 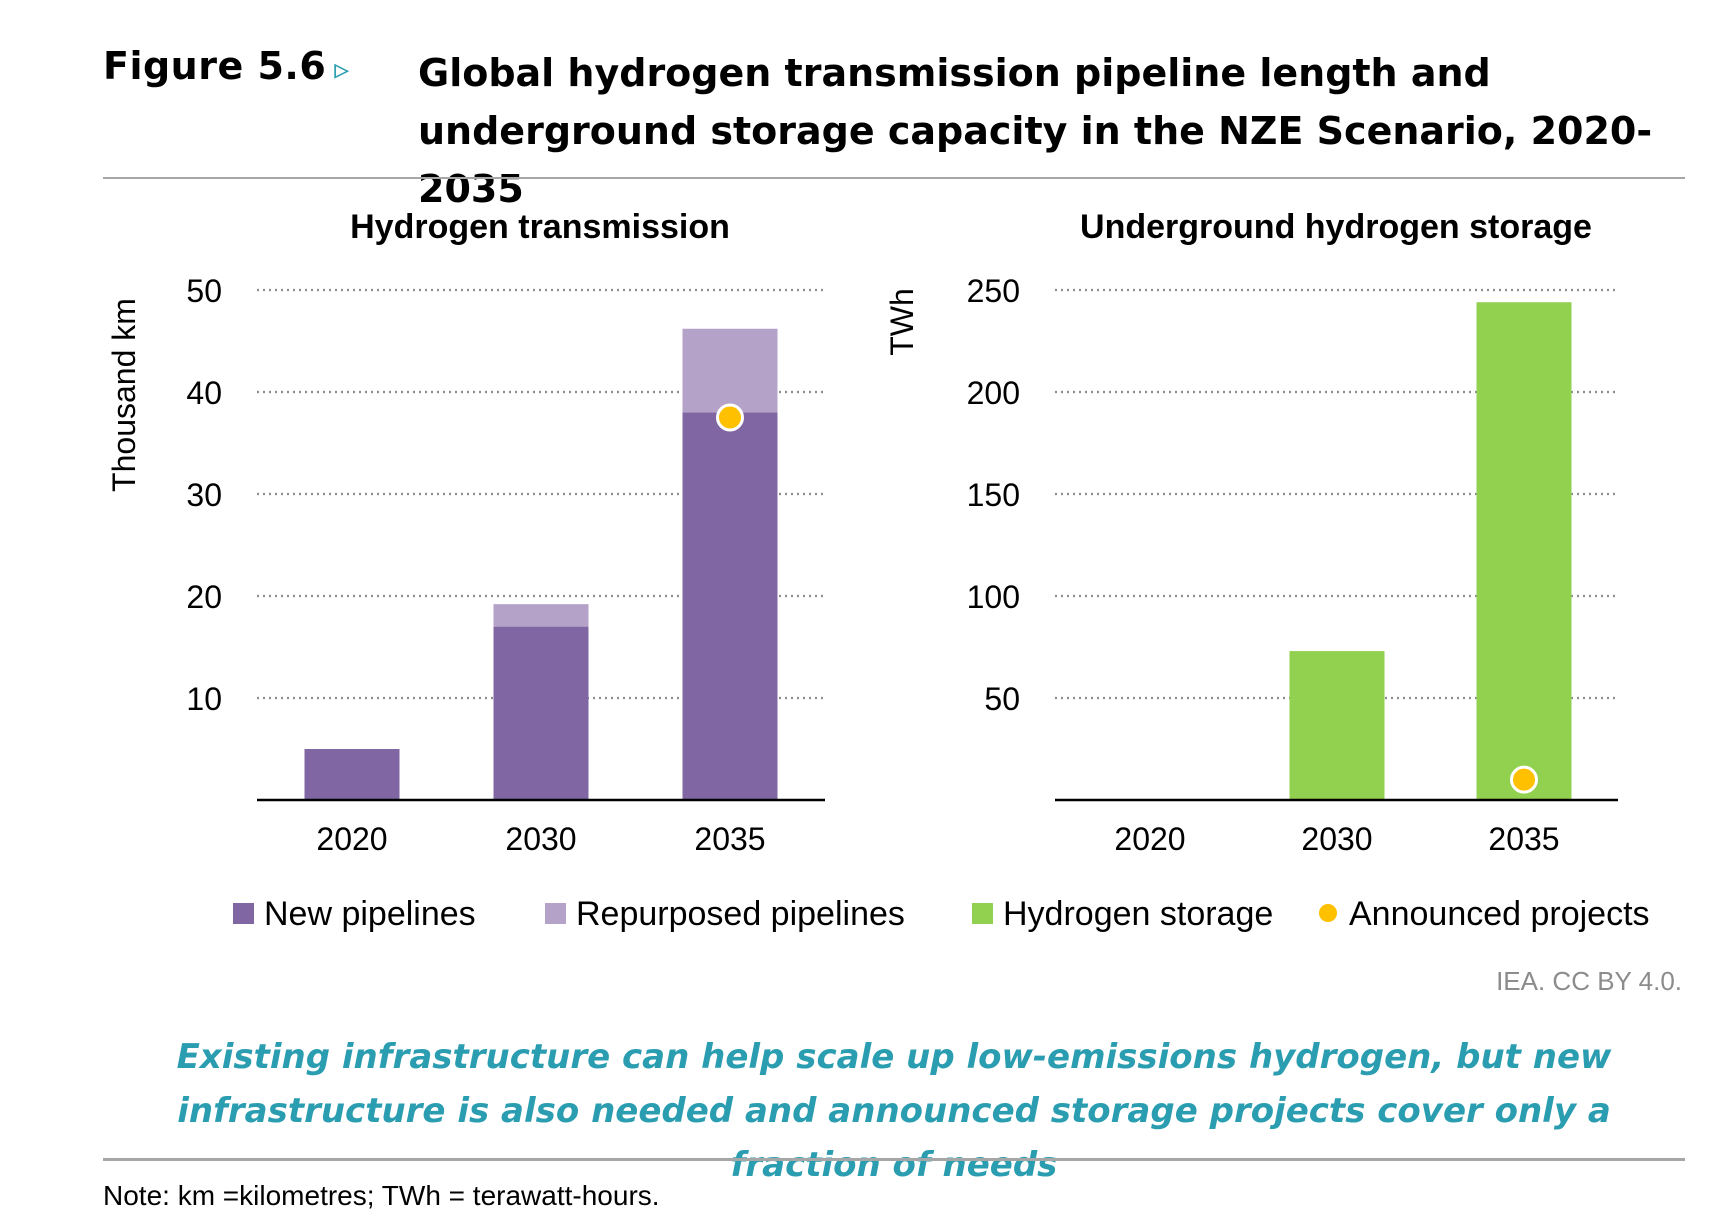 What do you see at coordinates (540, 227) in the screenshot?
I see `transmission-chart-title: Hydrogen transmission` at bounding box center [540, 227].